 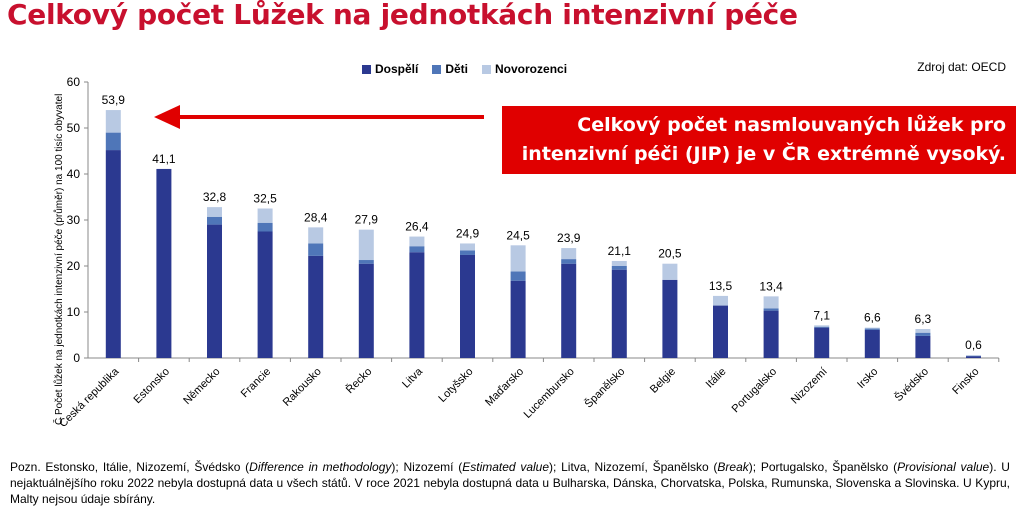 What do you see at coordinates (201, 386) in the screenshot?
I see `x-category-label: Německo` at bounding box center [201, 386].